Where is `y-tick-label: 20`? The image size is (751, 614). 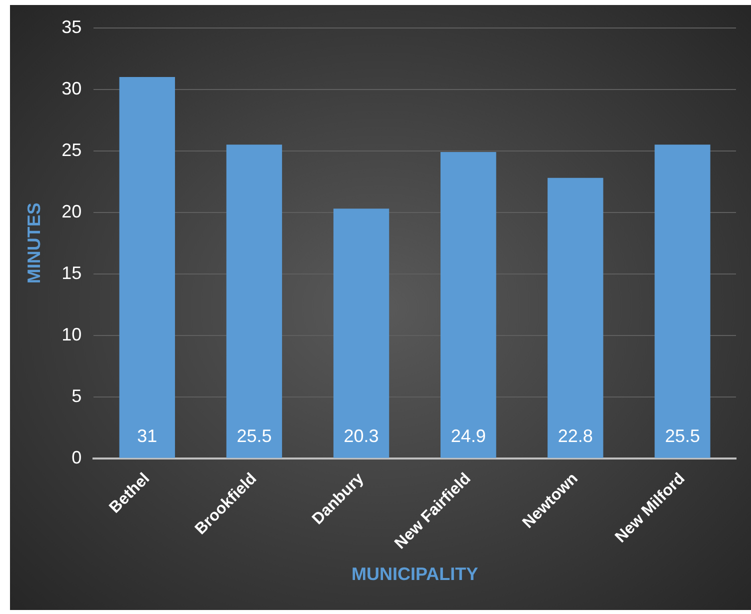
y-tick-label: 20 is located at coordinates (72, 211).